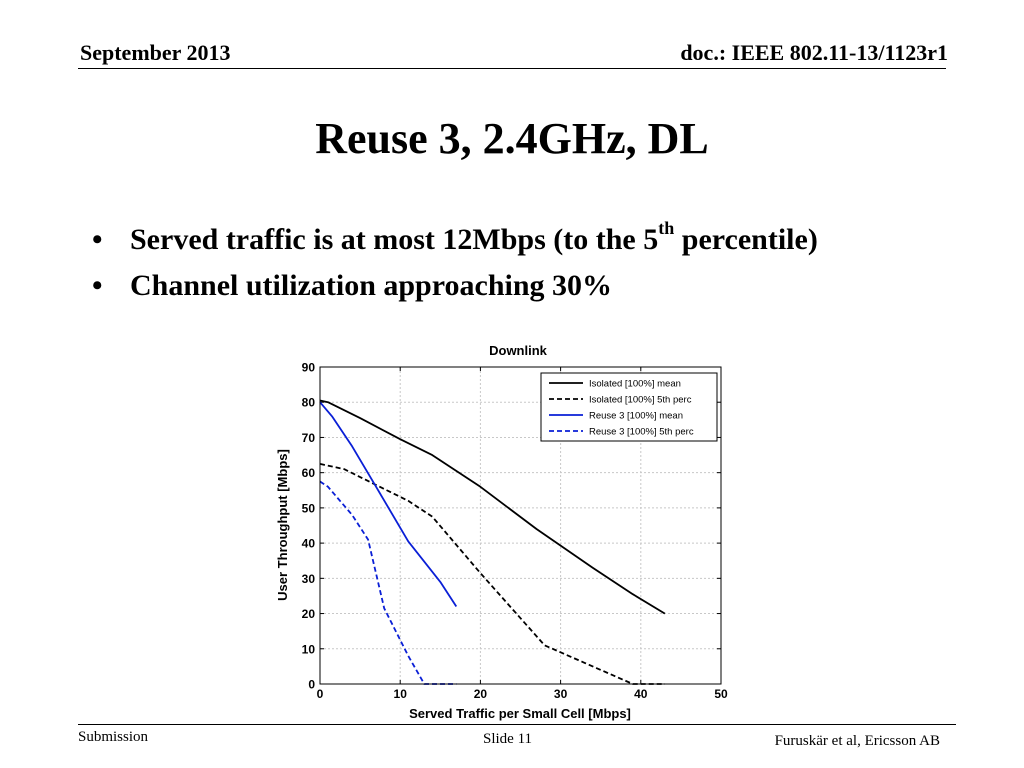 Image resolution: width=1024 pixels, height=768 pixels. I want to click on footer-authors: Furuskär et al, Ericsson AB, so click(857, 741).